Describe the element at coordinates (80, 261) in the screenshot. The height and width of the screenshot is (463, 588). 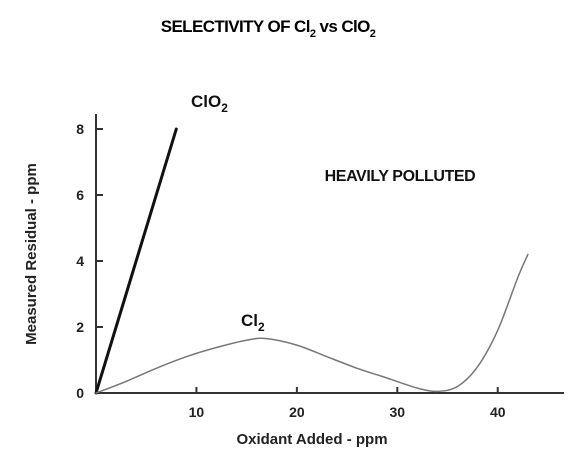
I see `y-tick-label: 4` at that location.